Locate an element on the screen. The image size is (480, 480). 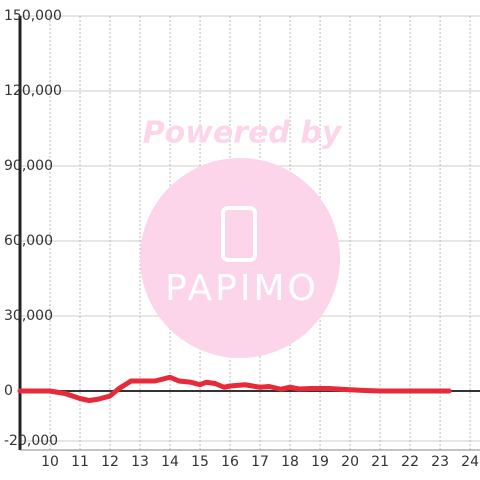
x-tick-label: 19 is located at coordinates (320, 462).